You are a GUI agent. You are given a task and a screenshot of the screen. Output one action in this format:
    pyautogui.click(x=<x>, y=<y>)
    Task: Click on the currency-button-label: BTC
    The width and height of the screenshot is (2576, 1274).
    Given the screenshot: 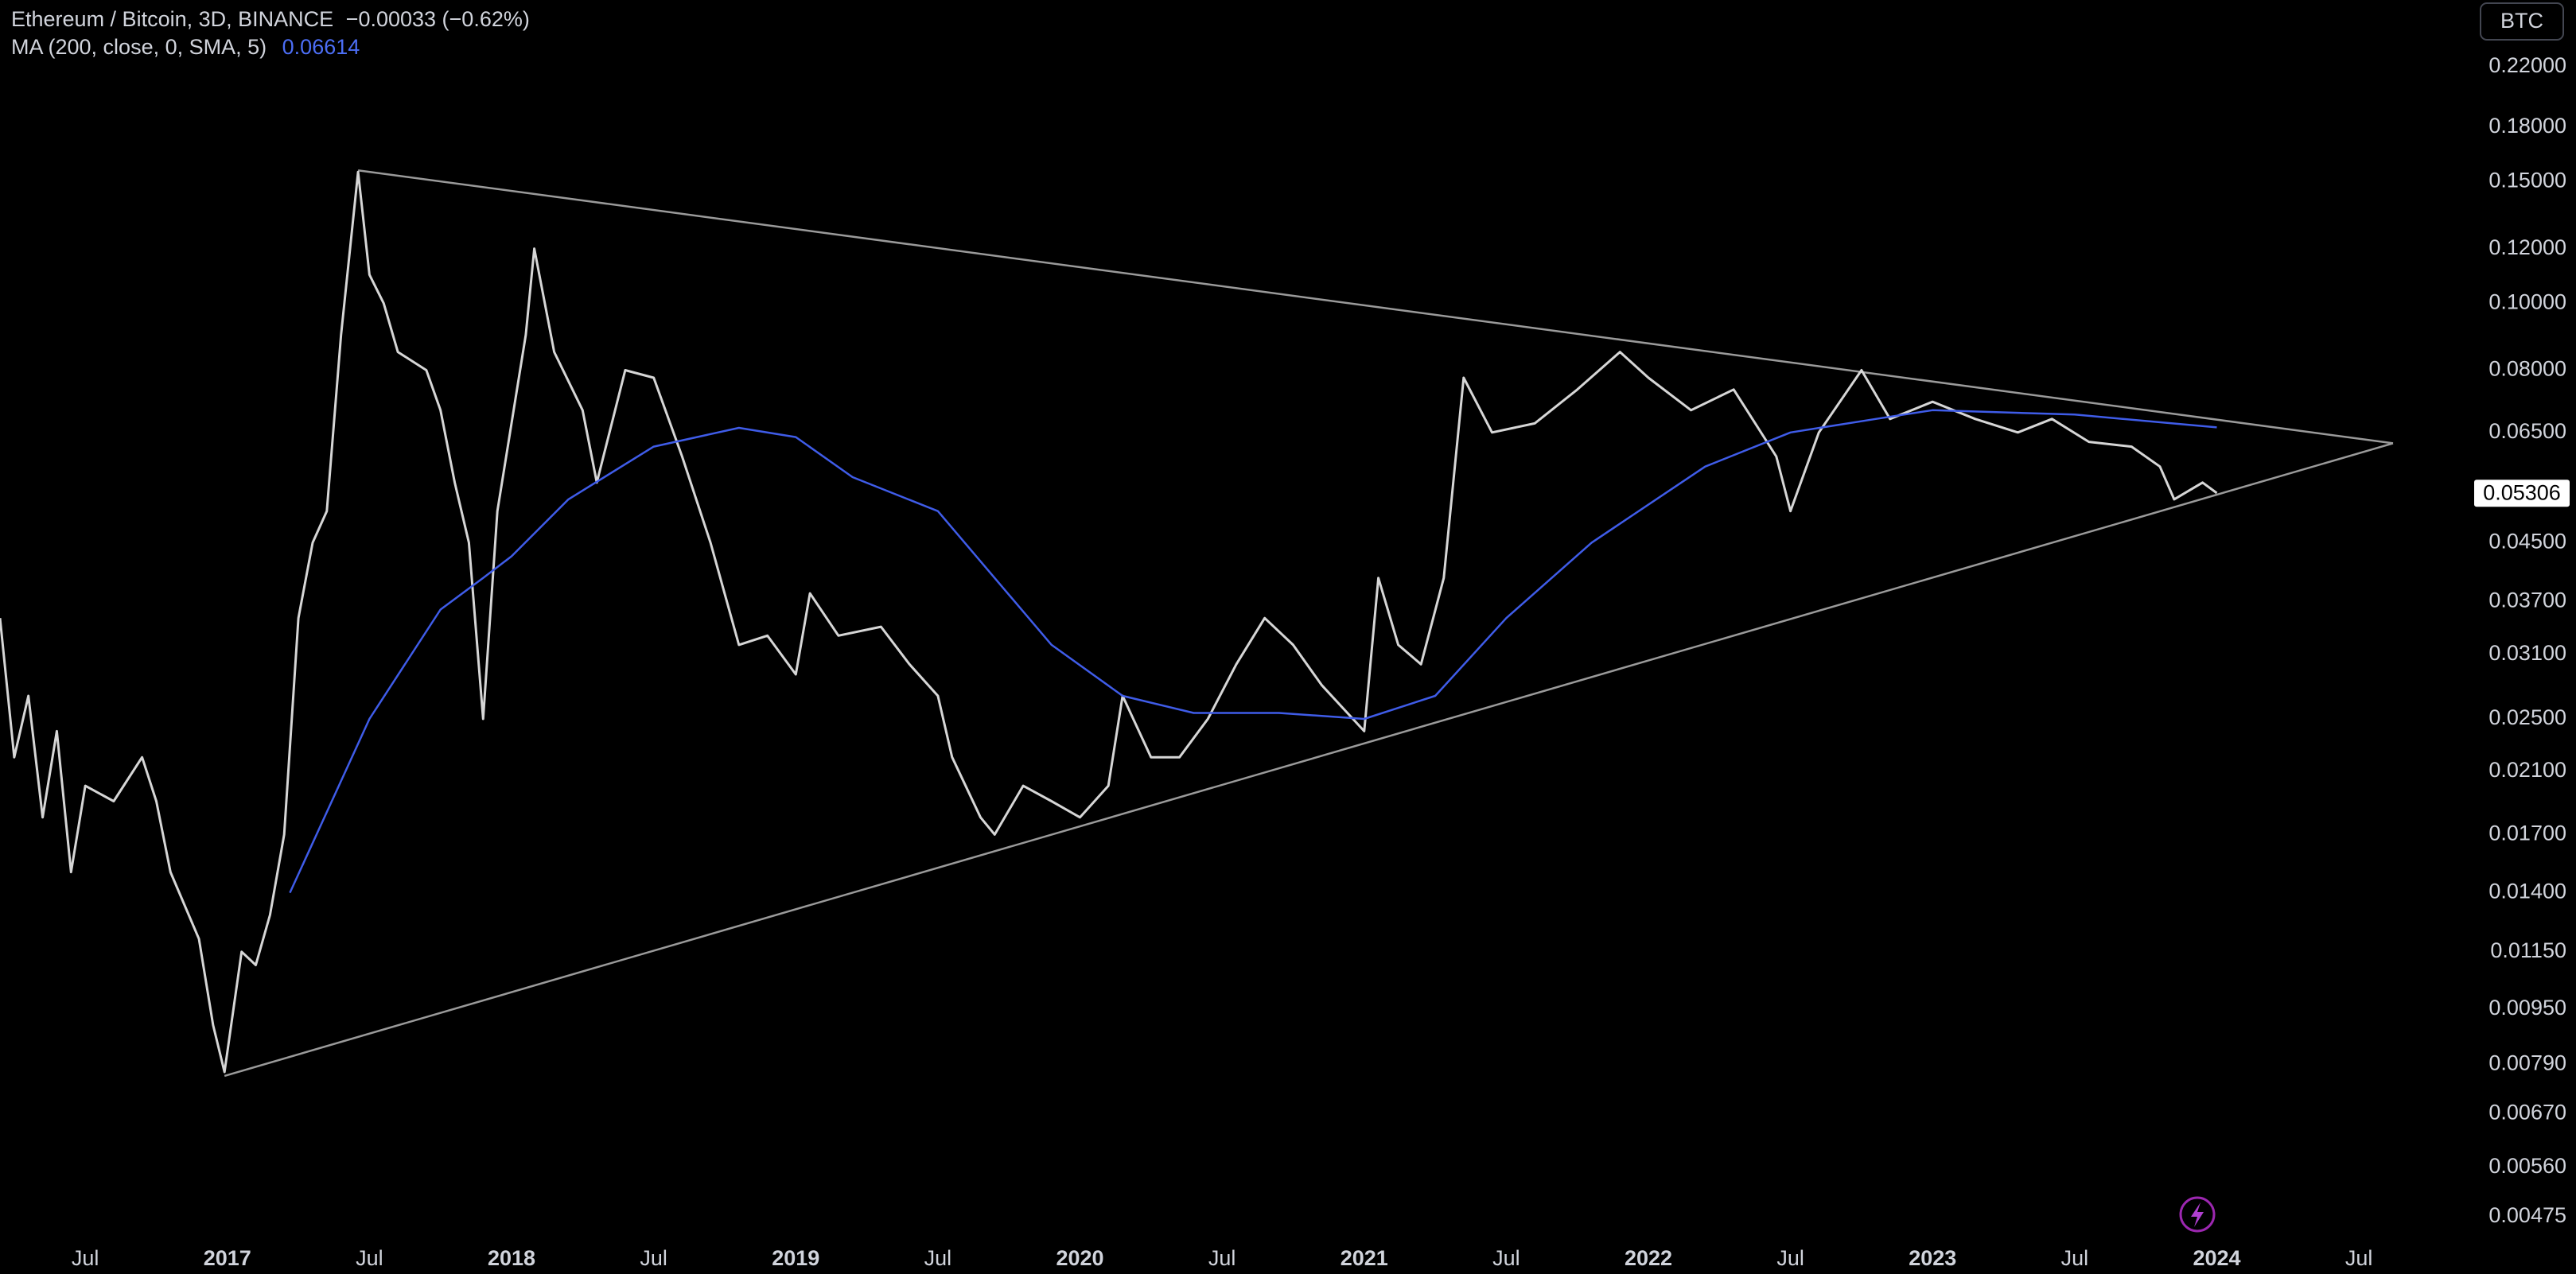 What is the action you would take?
    pyautogui.click(x=2522, y=21)
    